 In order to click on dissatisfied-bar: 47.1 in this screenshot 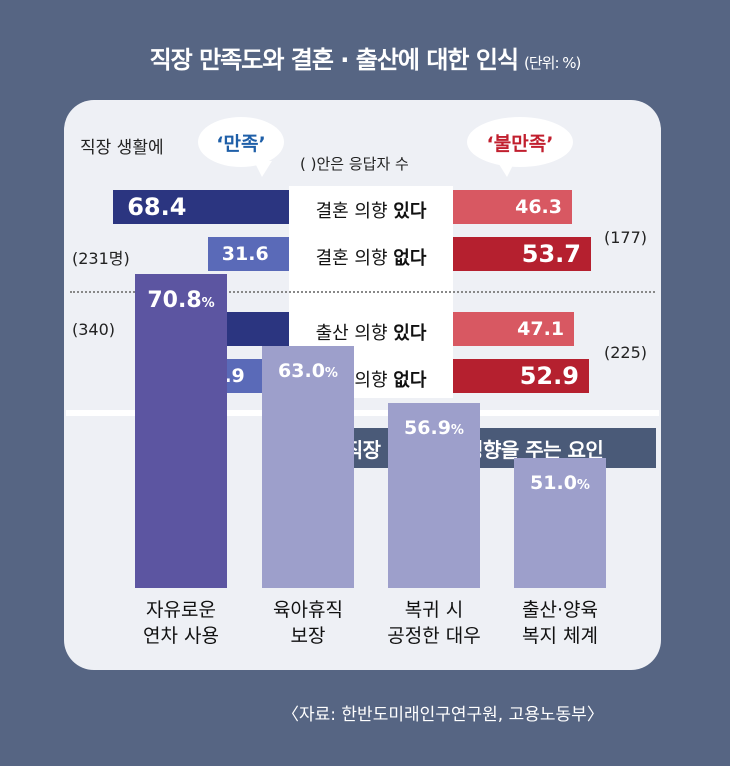, I will do `click(514, 329)`.